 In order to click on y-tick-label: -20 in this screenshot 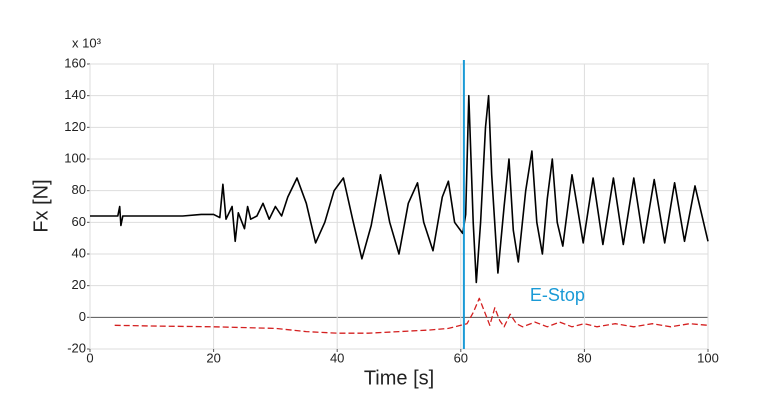, I will do `click(76, 347)`.